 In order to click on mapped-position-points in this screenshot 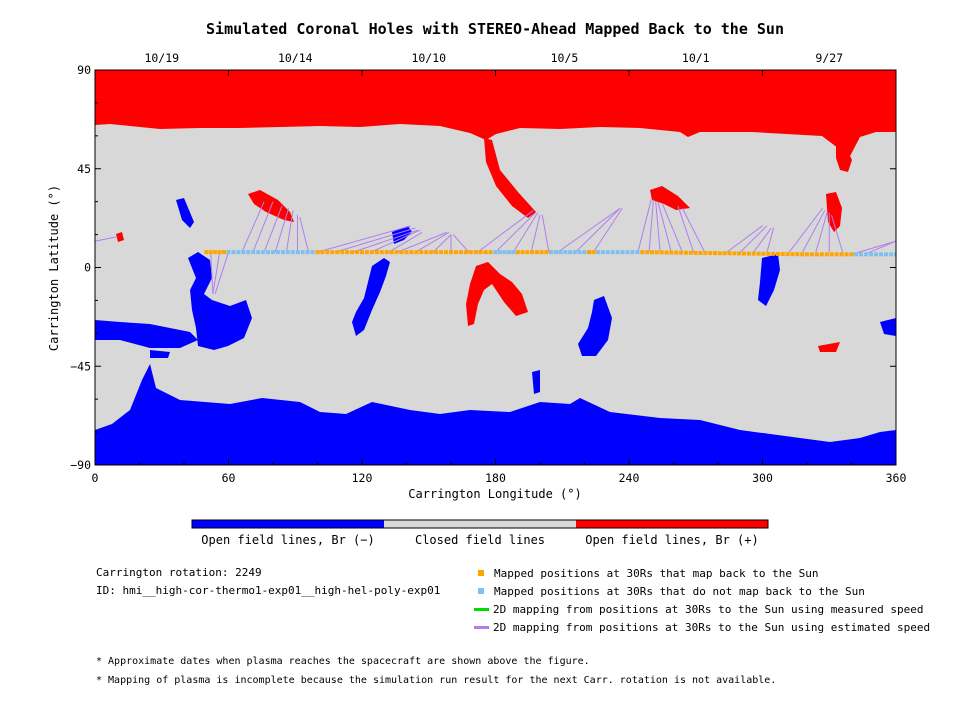, I will do `click(550, 253)`.